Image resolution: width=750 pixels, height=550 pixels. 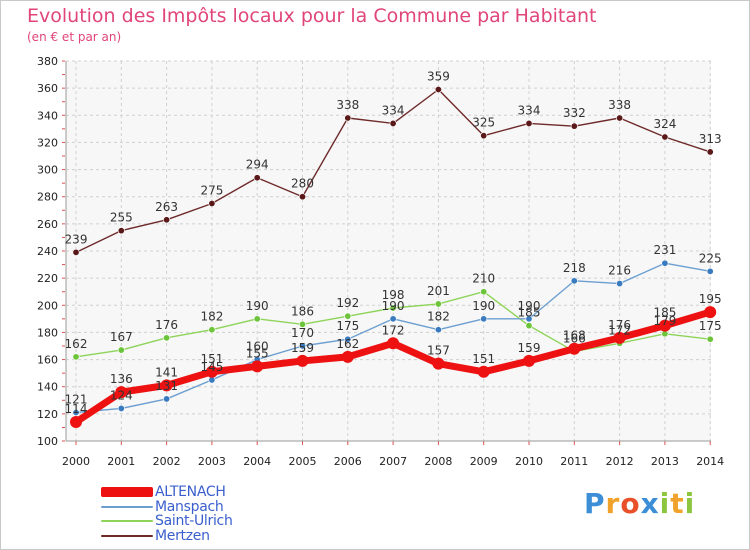 I want to click on data-label-altenach: 172, so click(x=393, y=330).